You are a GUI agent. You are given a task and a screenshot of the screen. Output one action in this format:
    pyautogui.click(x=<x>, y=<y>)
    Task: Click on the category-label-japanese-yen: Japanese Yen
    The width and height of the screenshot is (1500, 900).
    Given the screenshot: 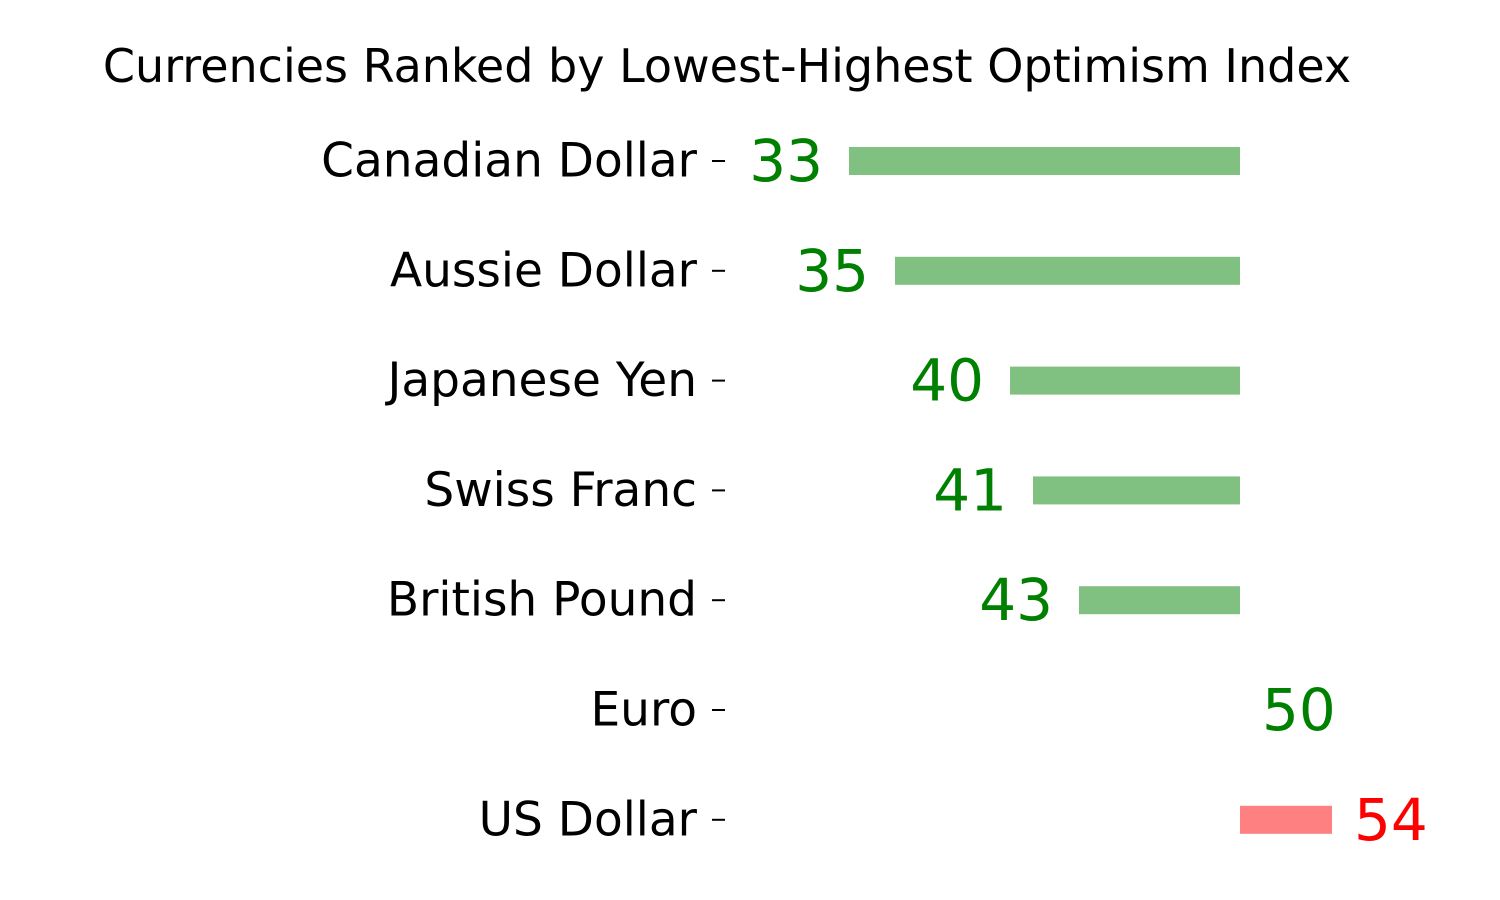 What is the action you would take?
    pyautogui.click(x=540, y=380)
    